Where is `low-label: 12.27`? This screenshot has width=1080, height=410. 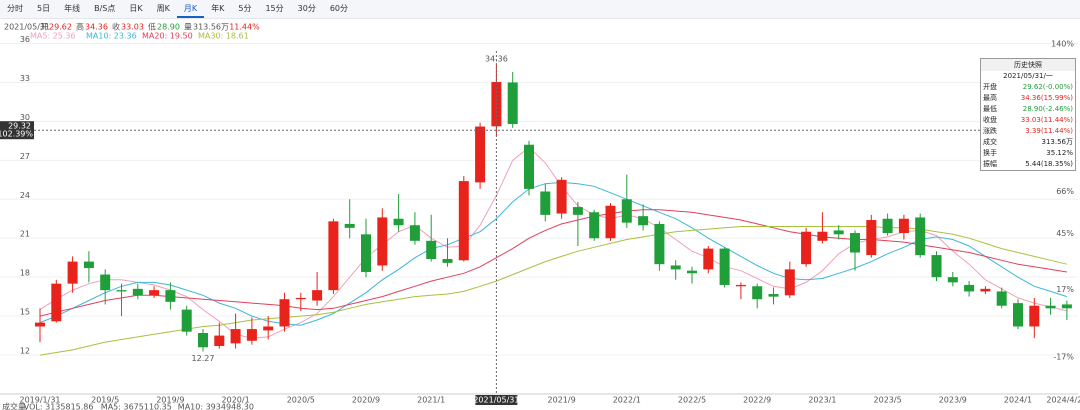 low-label: 12.27 is located at coordinates (203, 358).